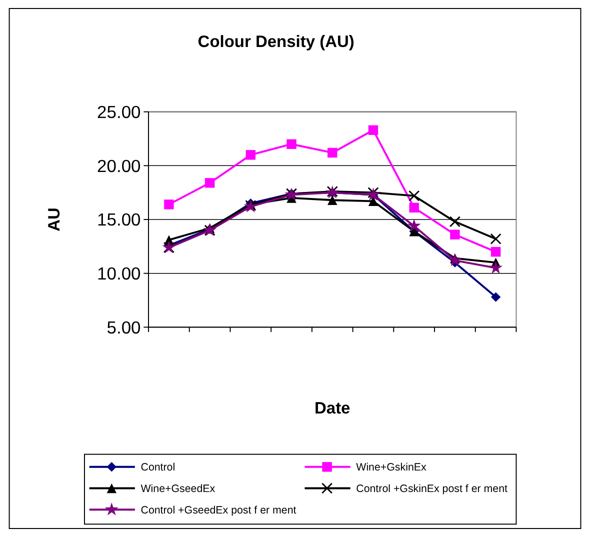  What do you see at coordinates (119, 273) in the screenshot?
I see `y-tick-label: 10.00` at bounding box center [119, 273].